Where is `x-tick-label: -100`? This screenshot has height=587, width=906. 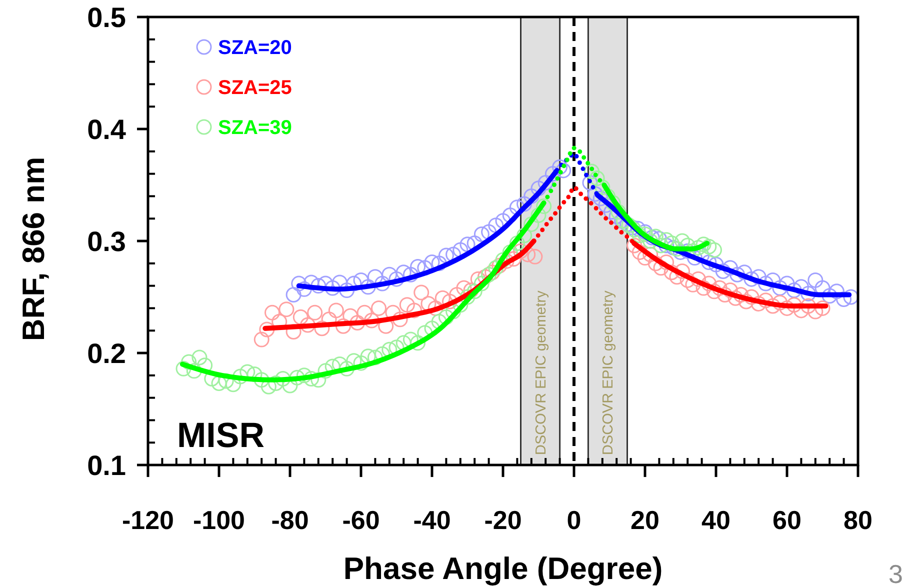
x-tick-label: -100 is located at coordinates (219, 520).